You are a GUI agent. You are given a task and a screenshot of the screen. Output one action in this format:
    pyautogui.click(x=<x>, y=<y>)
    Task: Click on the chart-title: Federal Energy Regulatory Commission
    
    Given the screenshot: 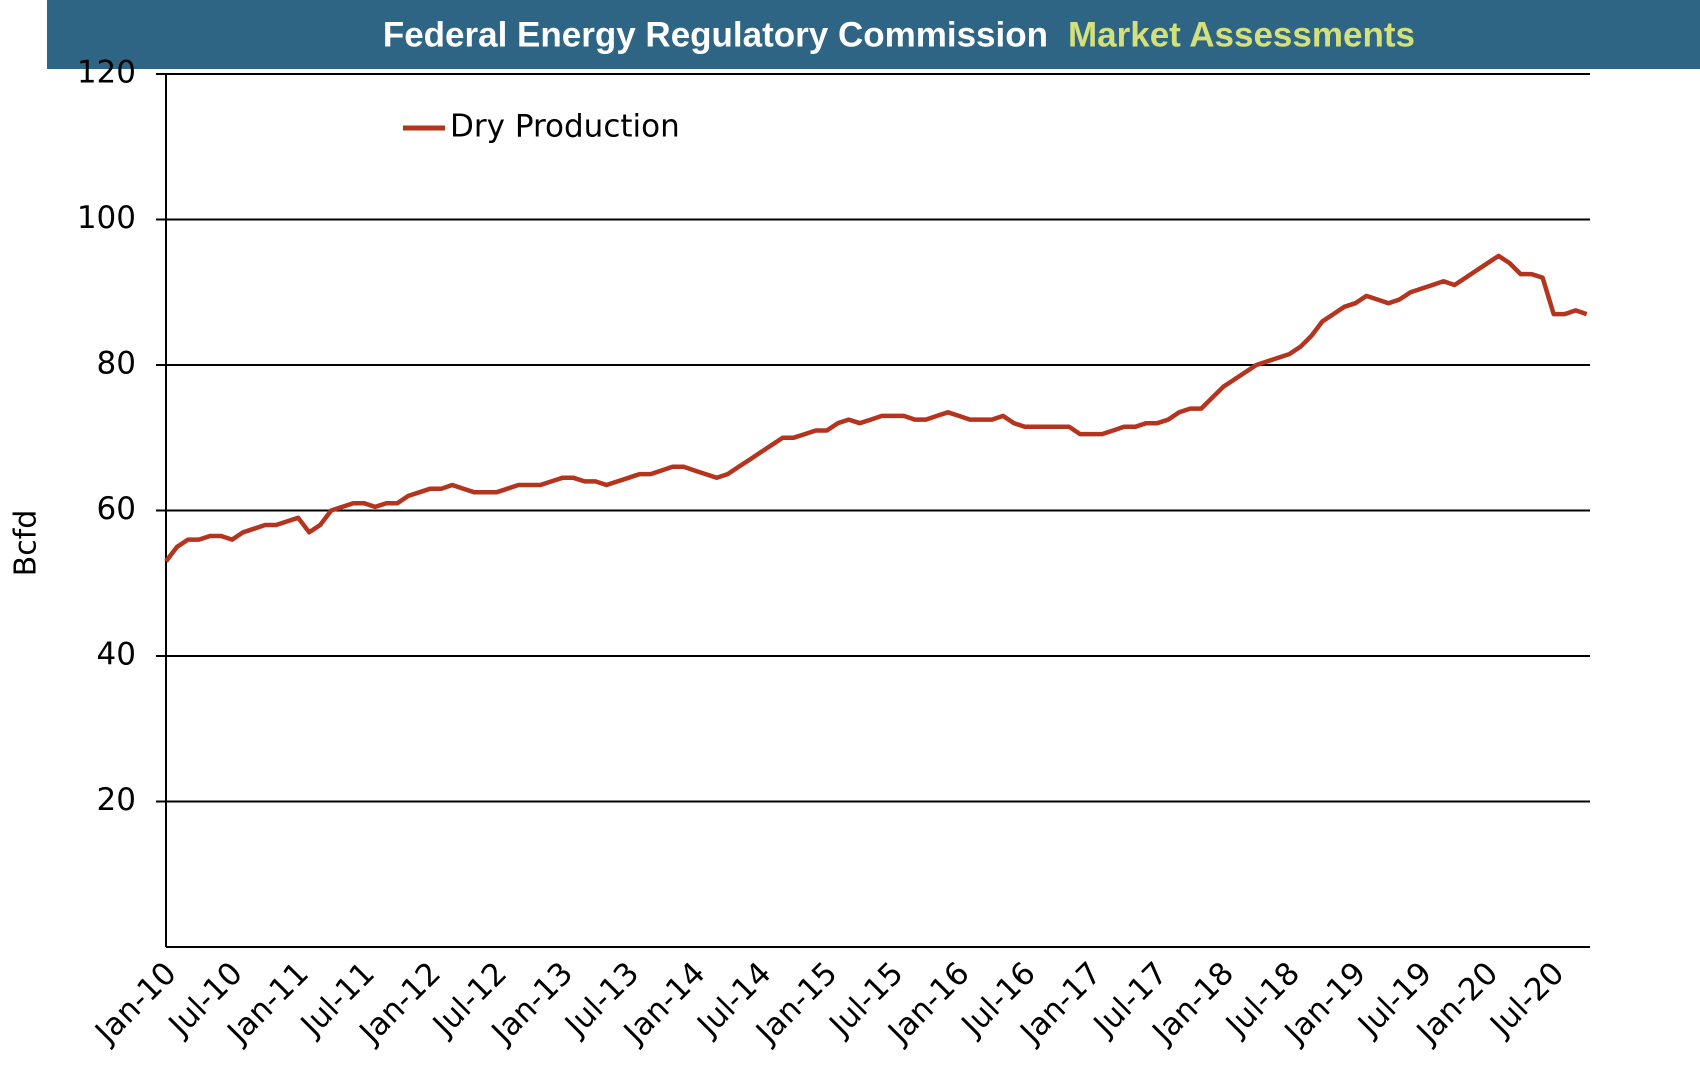 What is the action you would take?
    pyautogui.click(x=715, y=34)
    